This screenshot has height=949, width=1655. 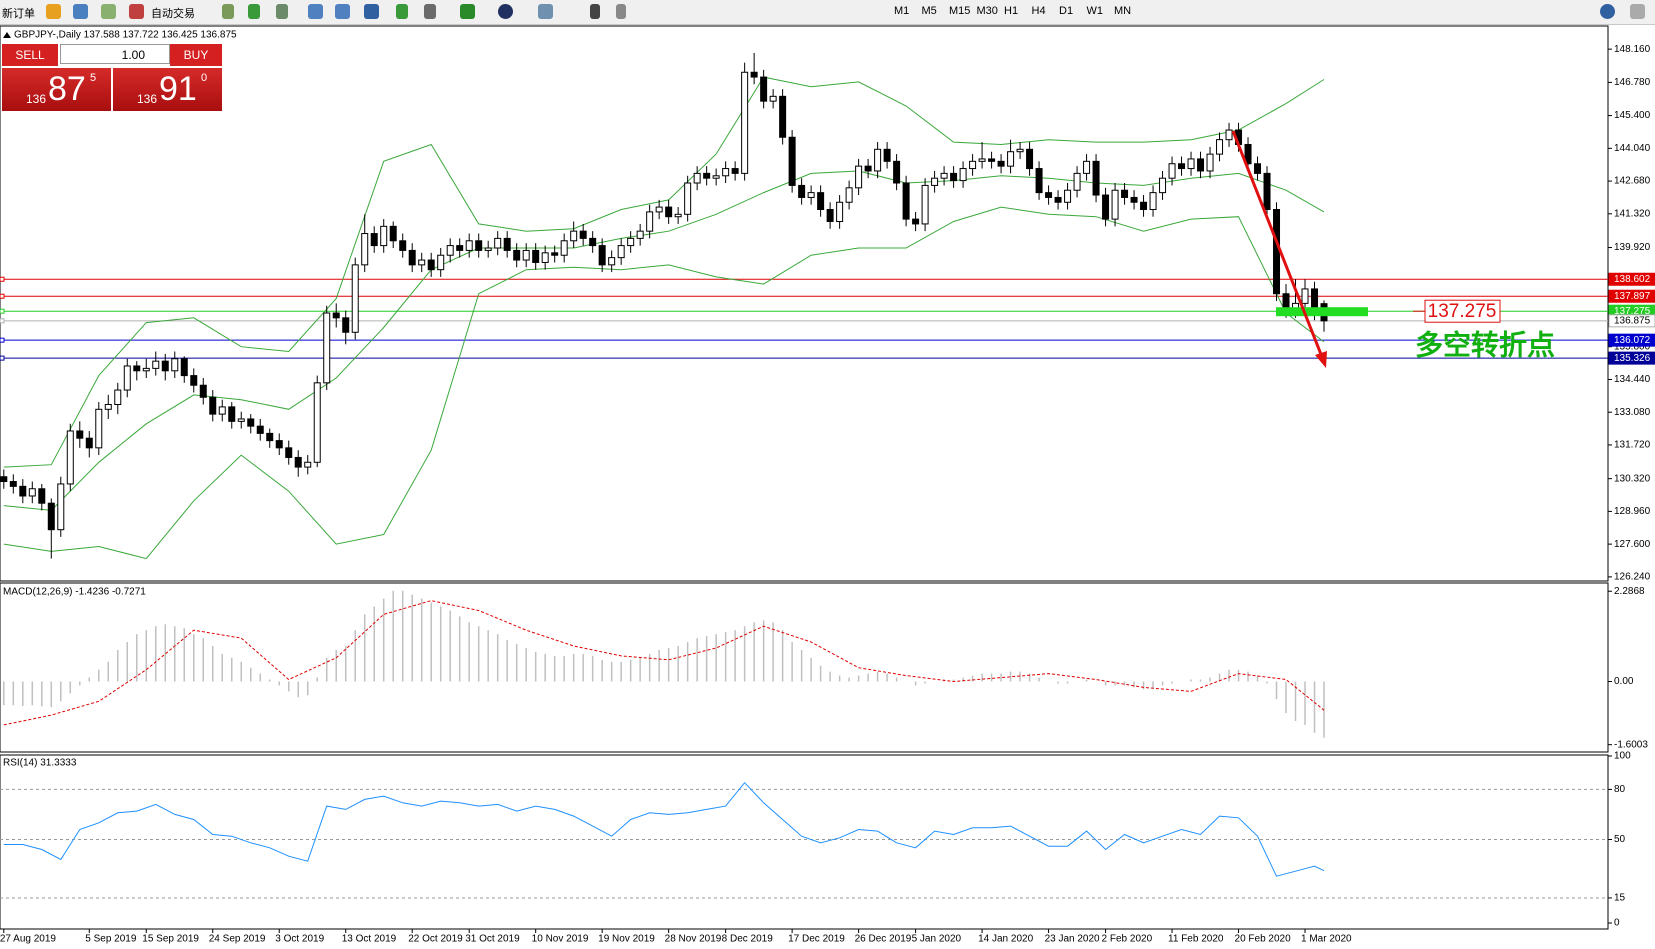 What do you see at coordinates (1632, 577) in the screenshot?
I see `y-tick-label: 126.240` at bounding box center [1632, 577].